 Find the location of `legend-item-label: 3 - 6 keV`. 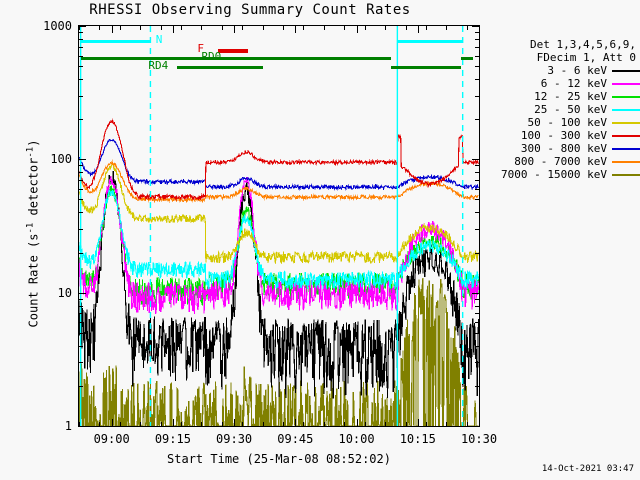

legend-item-label: 3 - 6 keV is located at coordinates (577, 70).